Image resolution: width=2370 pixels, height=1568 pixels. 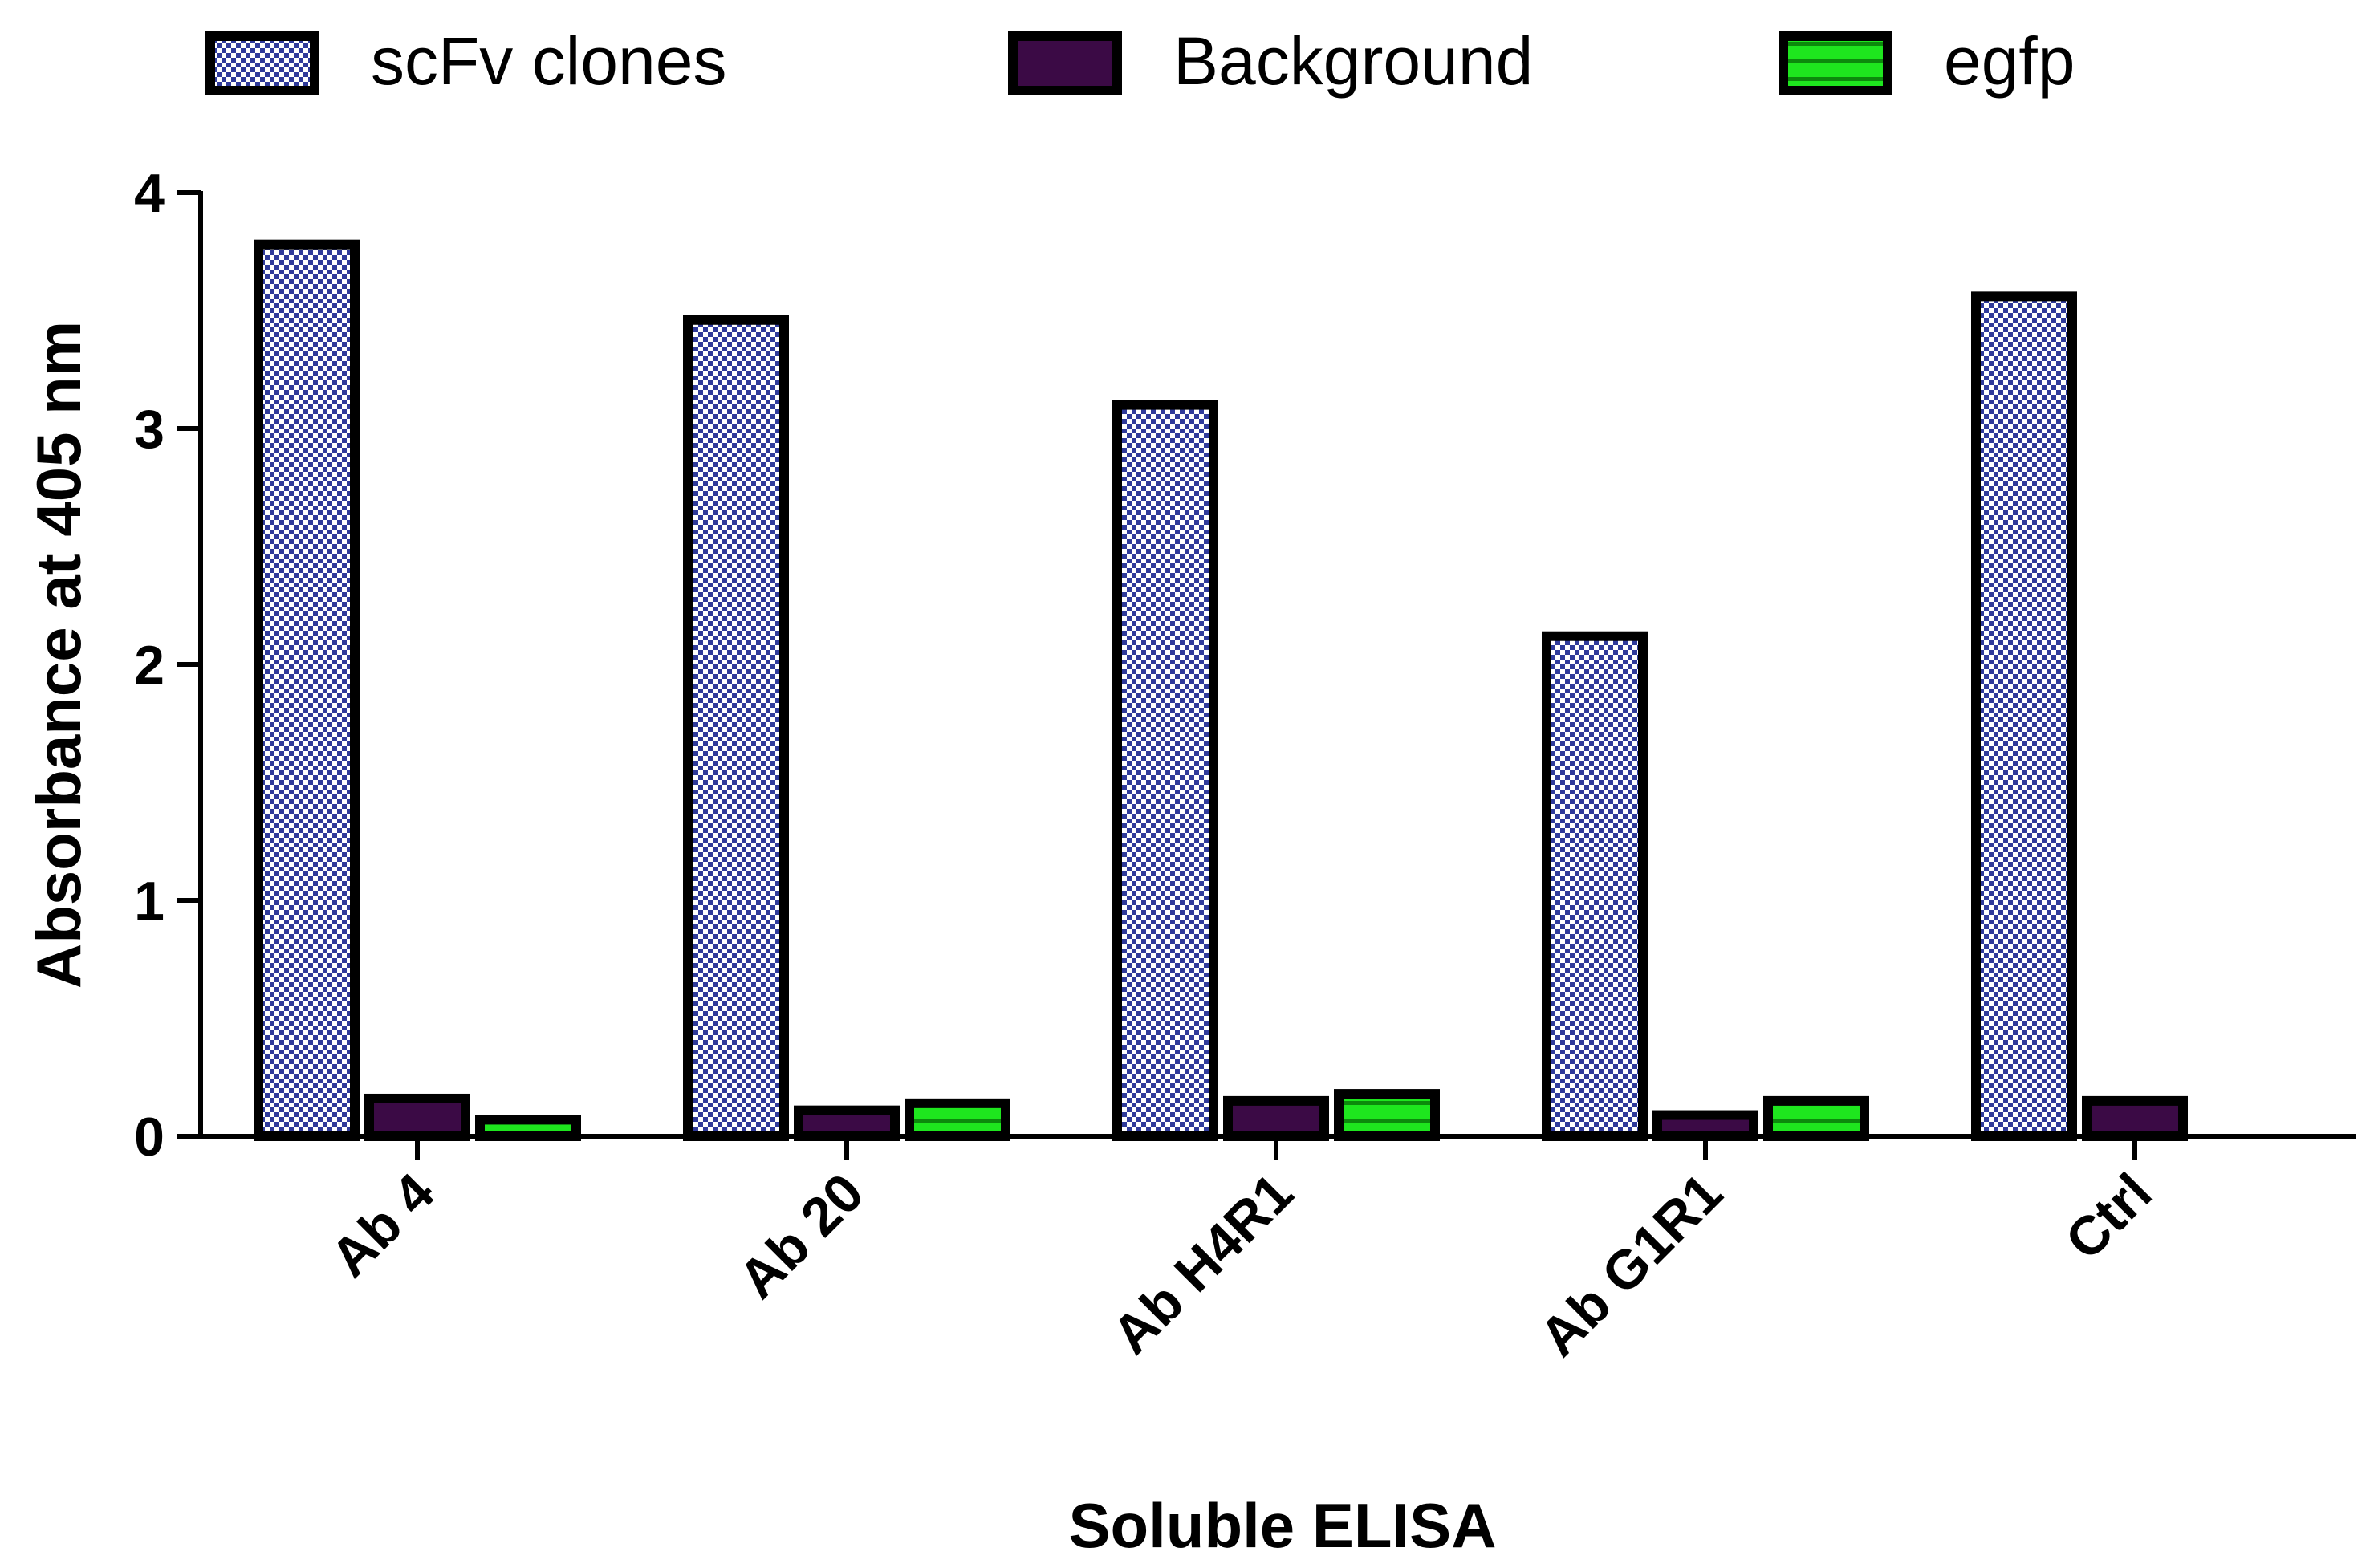 I want to click on y-tick-label: 0, so click(x=149, y=1137).